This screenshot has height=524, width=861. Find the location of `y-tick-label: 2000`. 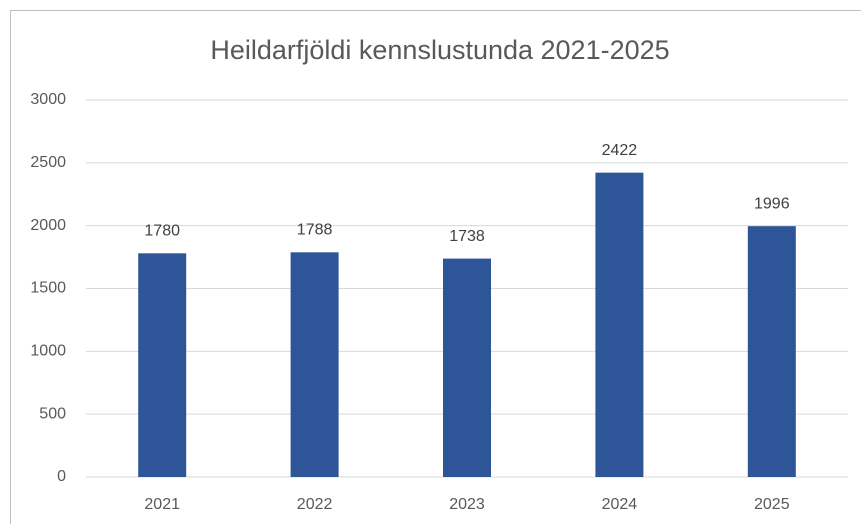

y-tick-label: 2000 is located at coordinates (48, 225).